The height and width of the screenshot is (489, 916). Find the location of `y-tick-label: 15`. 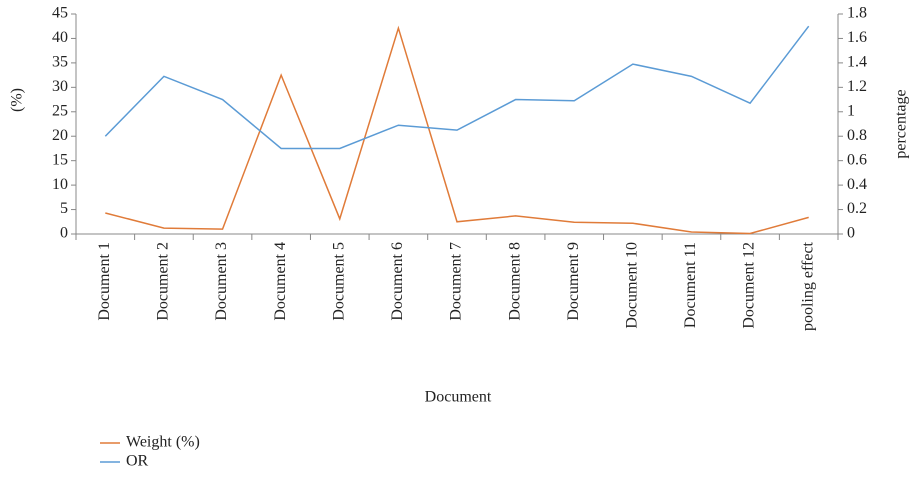

y-tick-label: 15 is located at coordinates (60, 159).